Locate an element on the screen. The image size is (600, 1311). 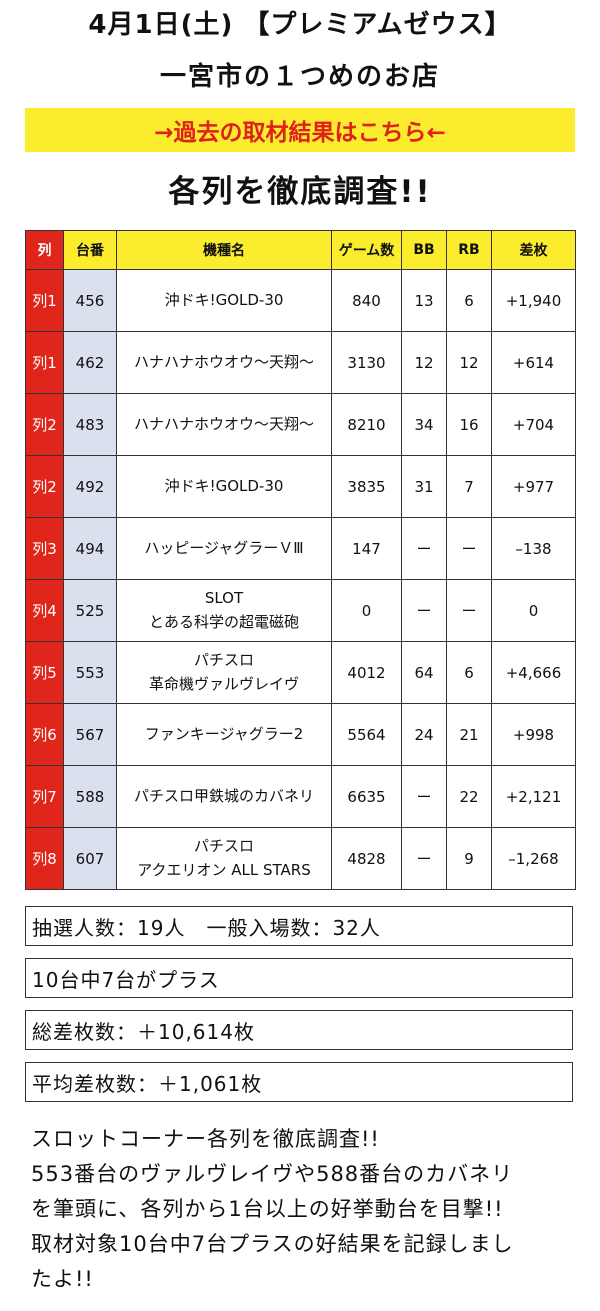
cell-games: 4828 is located at coordinates (366, 858).